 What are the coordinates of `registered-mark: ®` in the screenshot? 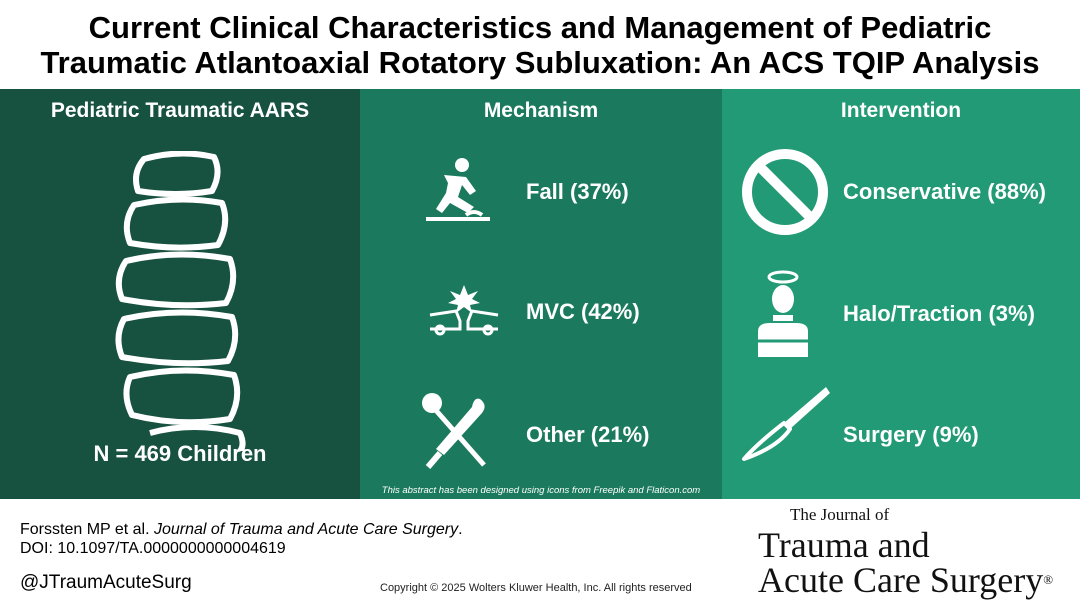 It's located at (1048, 579).